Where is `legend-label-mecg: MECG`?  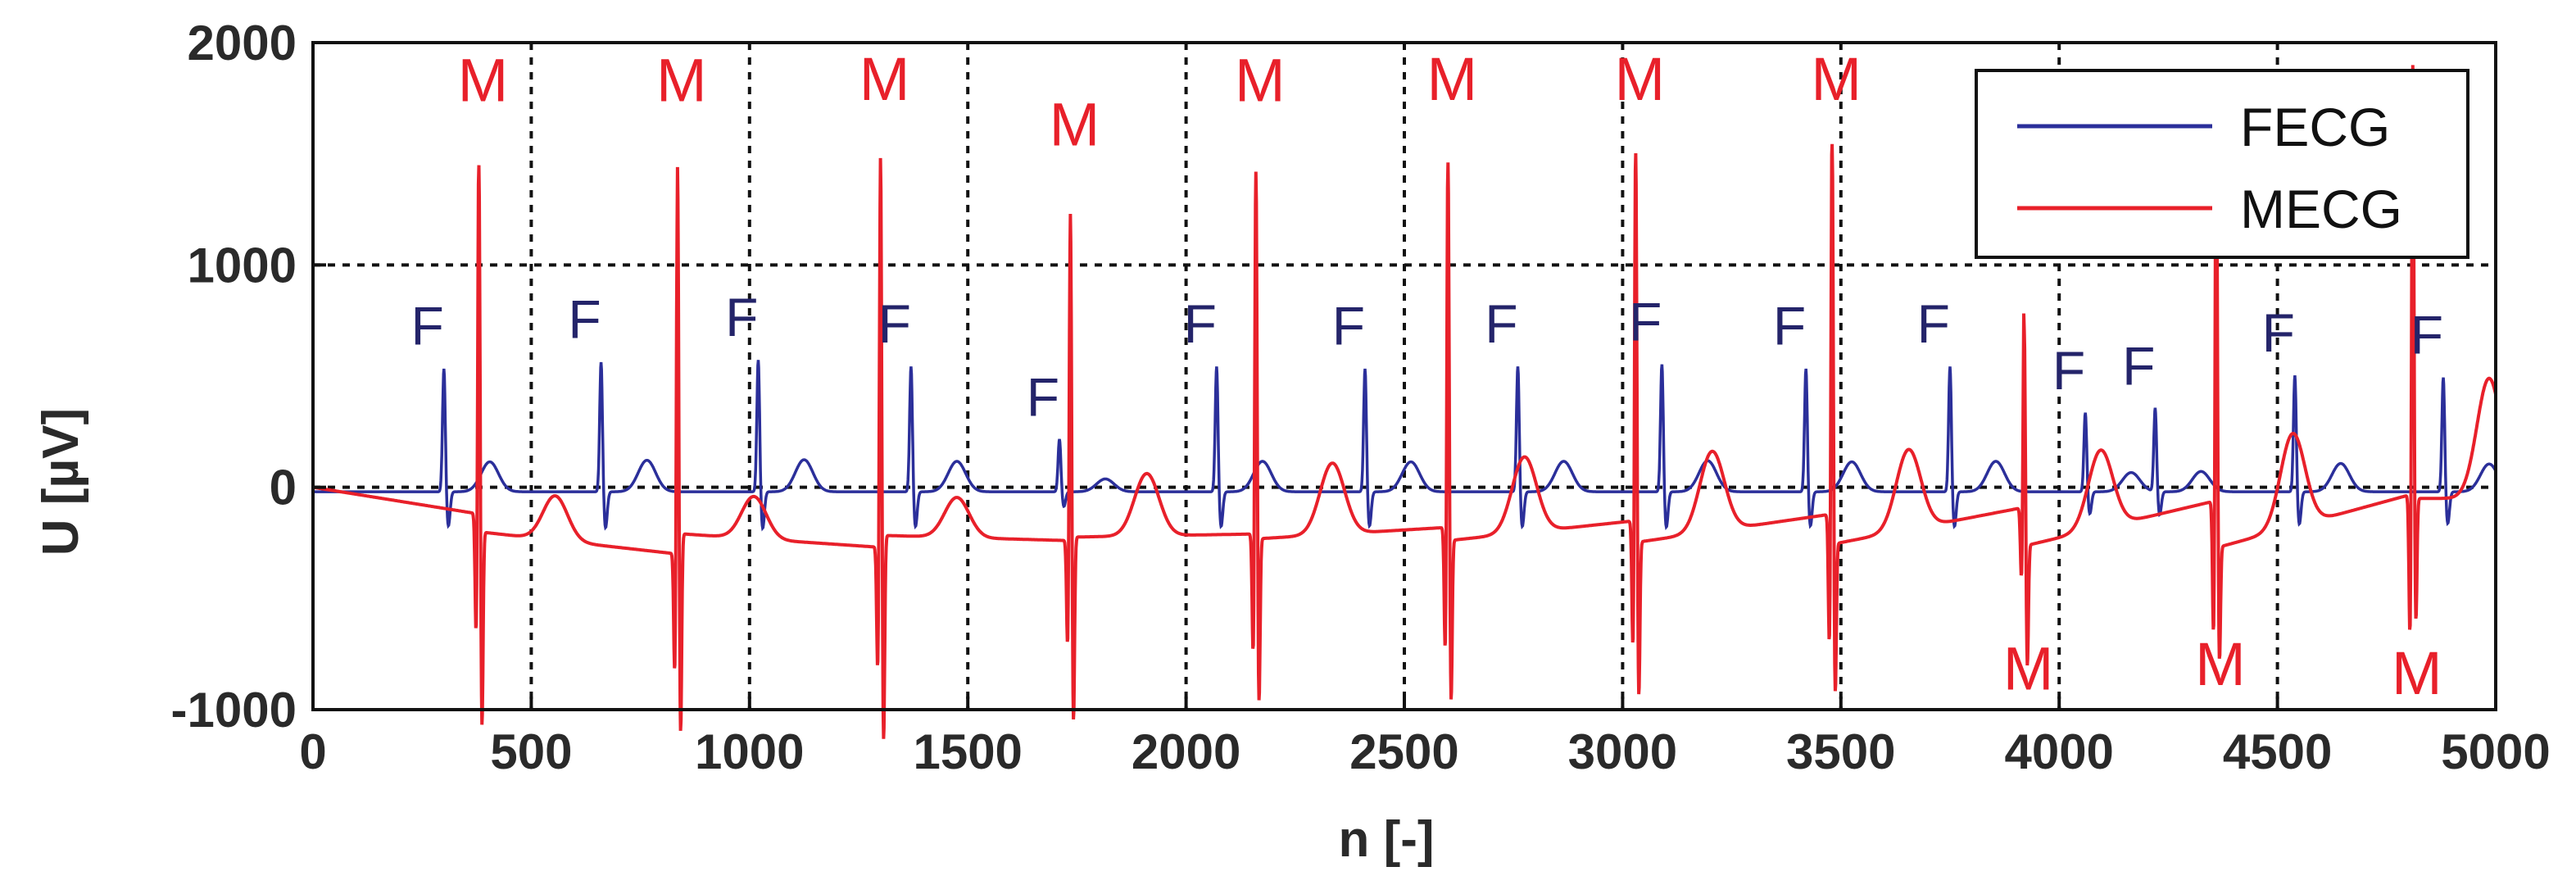
legend-label-mecg: MECG is located at coordinates (2321, 209).